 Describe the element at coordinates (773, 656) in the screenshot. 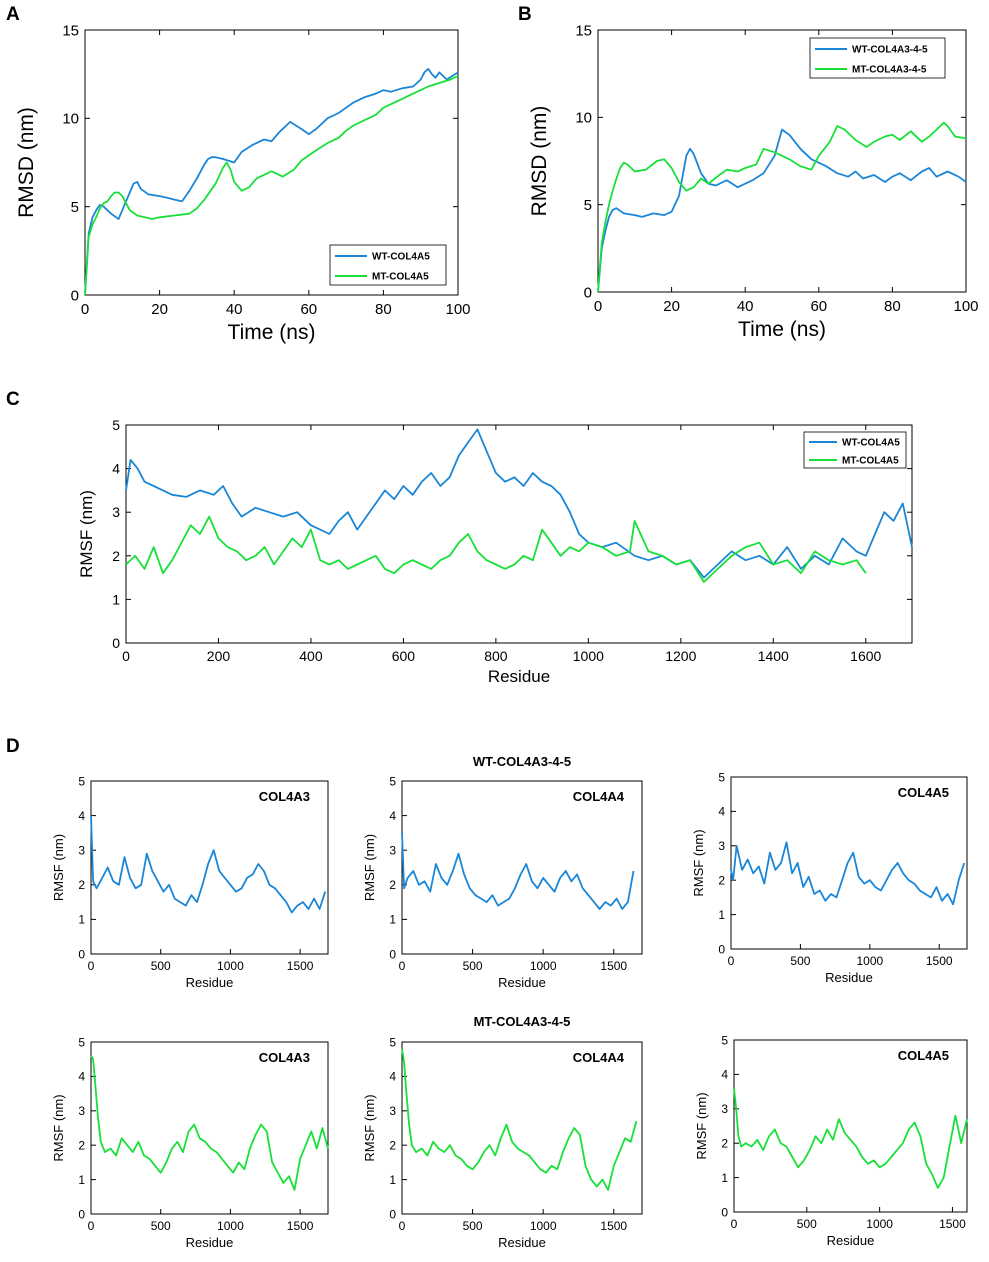

I see `x-tick-label: 1400` at that location.